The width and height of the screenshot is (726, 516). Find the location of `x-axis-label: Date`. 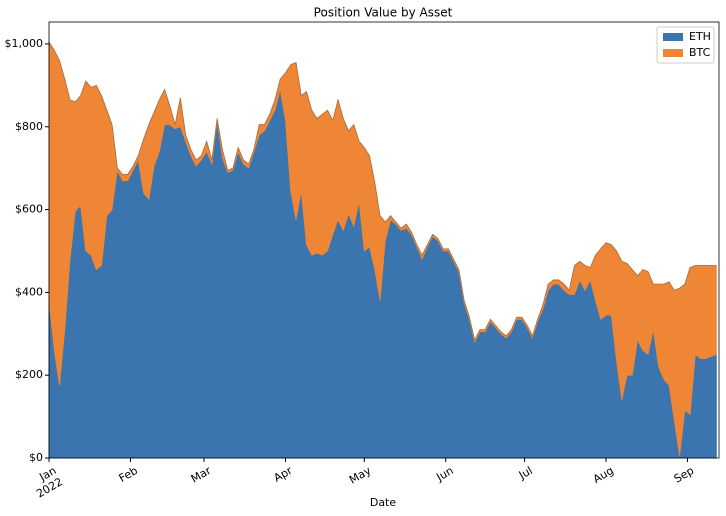

x-axis-label: Date is located at coordinates (383, 502).